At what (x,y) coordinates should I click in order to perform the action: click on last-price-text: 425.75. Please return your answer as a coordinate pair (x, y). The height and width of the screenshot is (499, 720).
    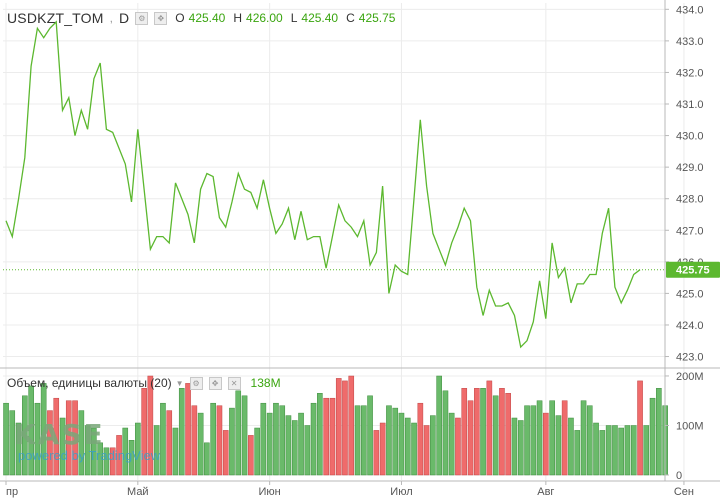
    Looking at the image, I should click on (693, 271).